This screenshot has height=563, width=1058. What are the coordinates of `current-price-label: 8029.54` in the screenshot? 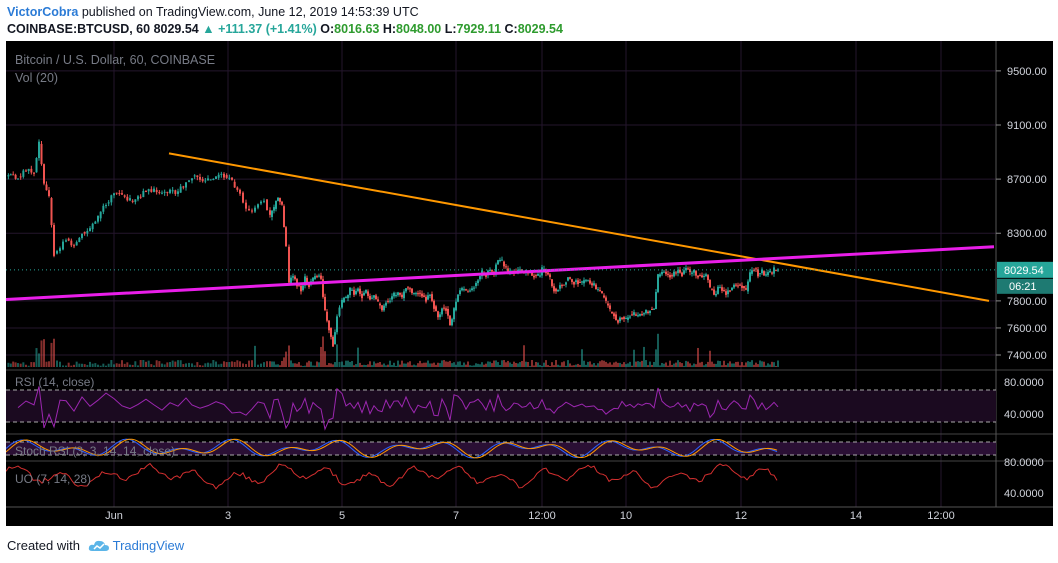 It's located at (1024, 271).